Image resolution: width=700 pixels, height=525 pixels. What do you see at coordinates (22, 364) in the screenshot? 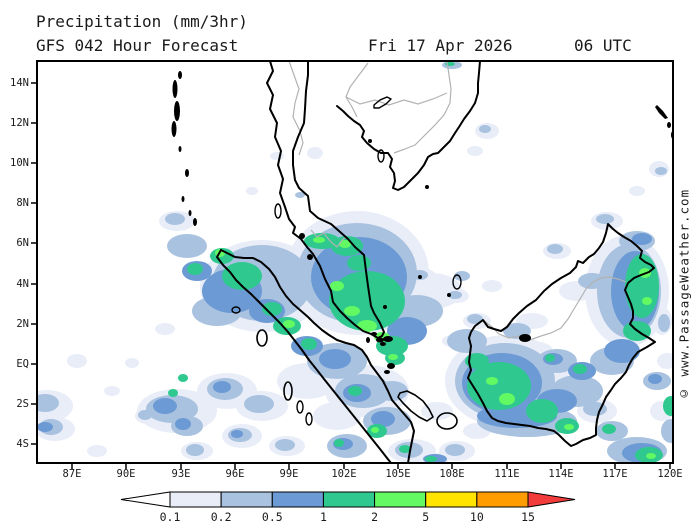
I see `lat-label: EQ` at bounding box center [22, 364].